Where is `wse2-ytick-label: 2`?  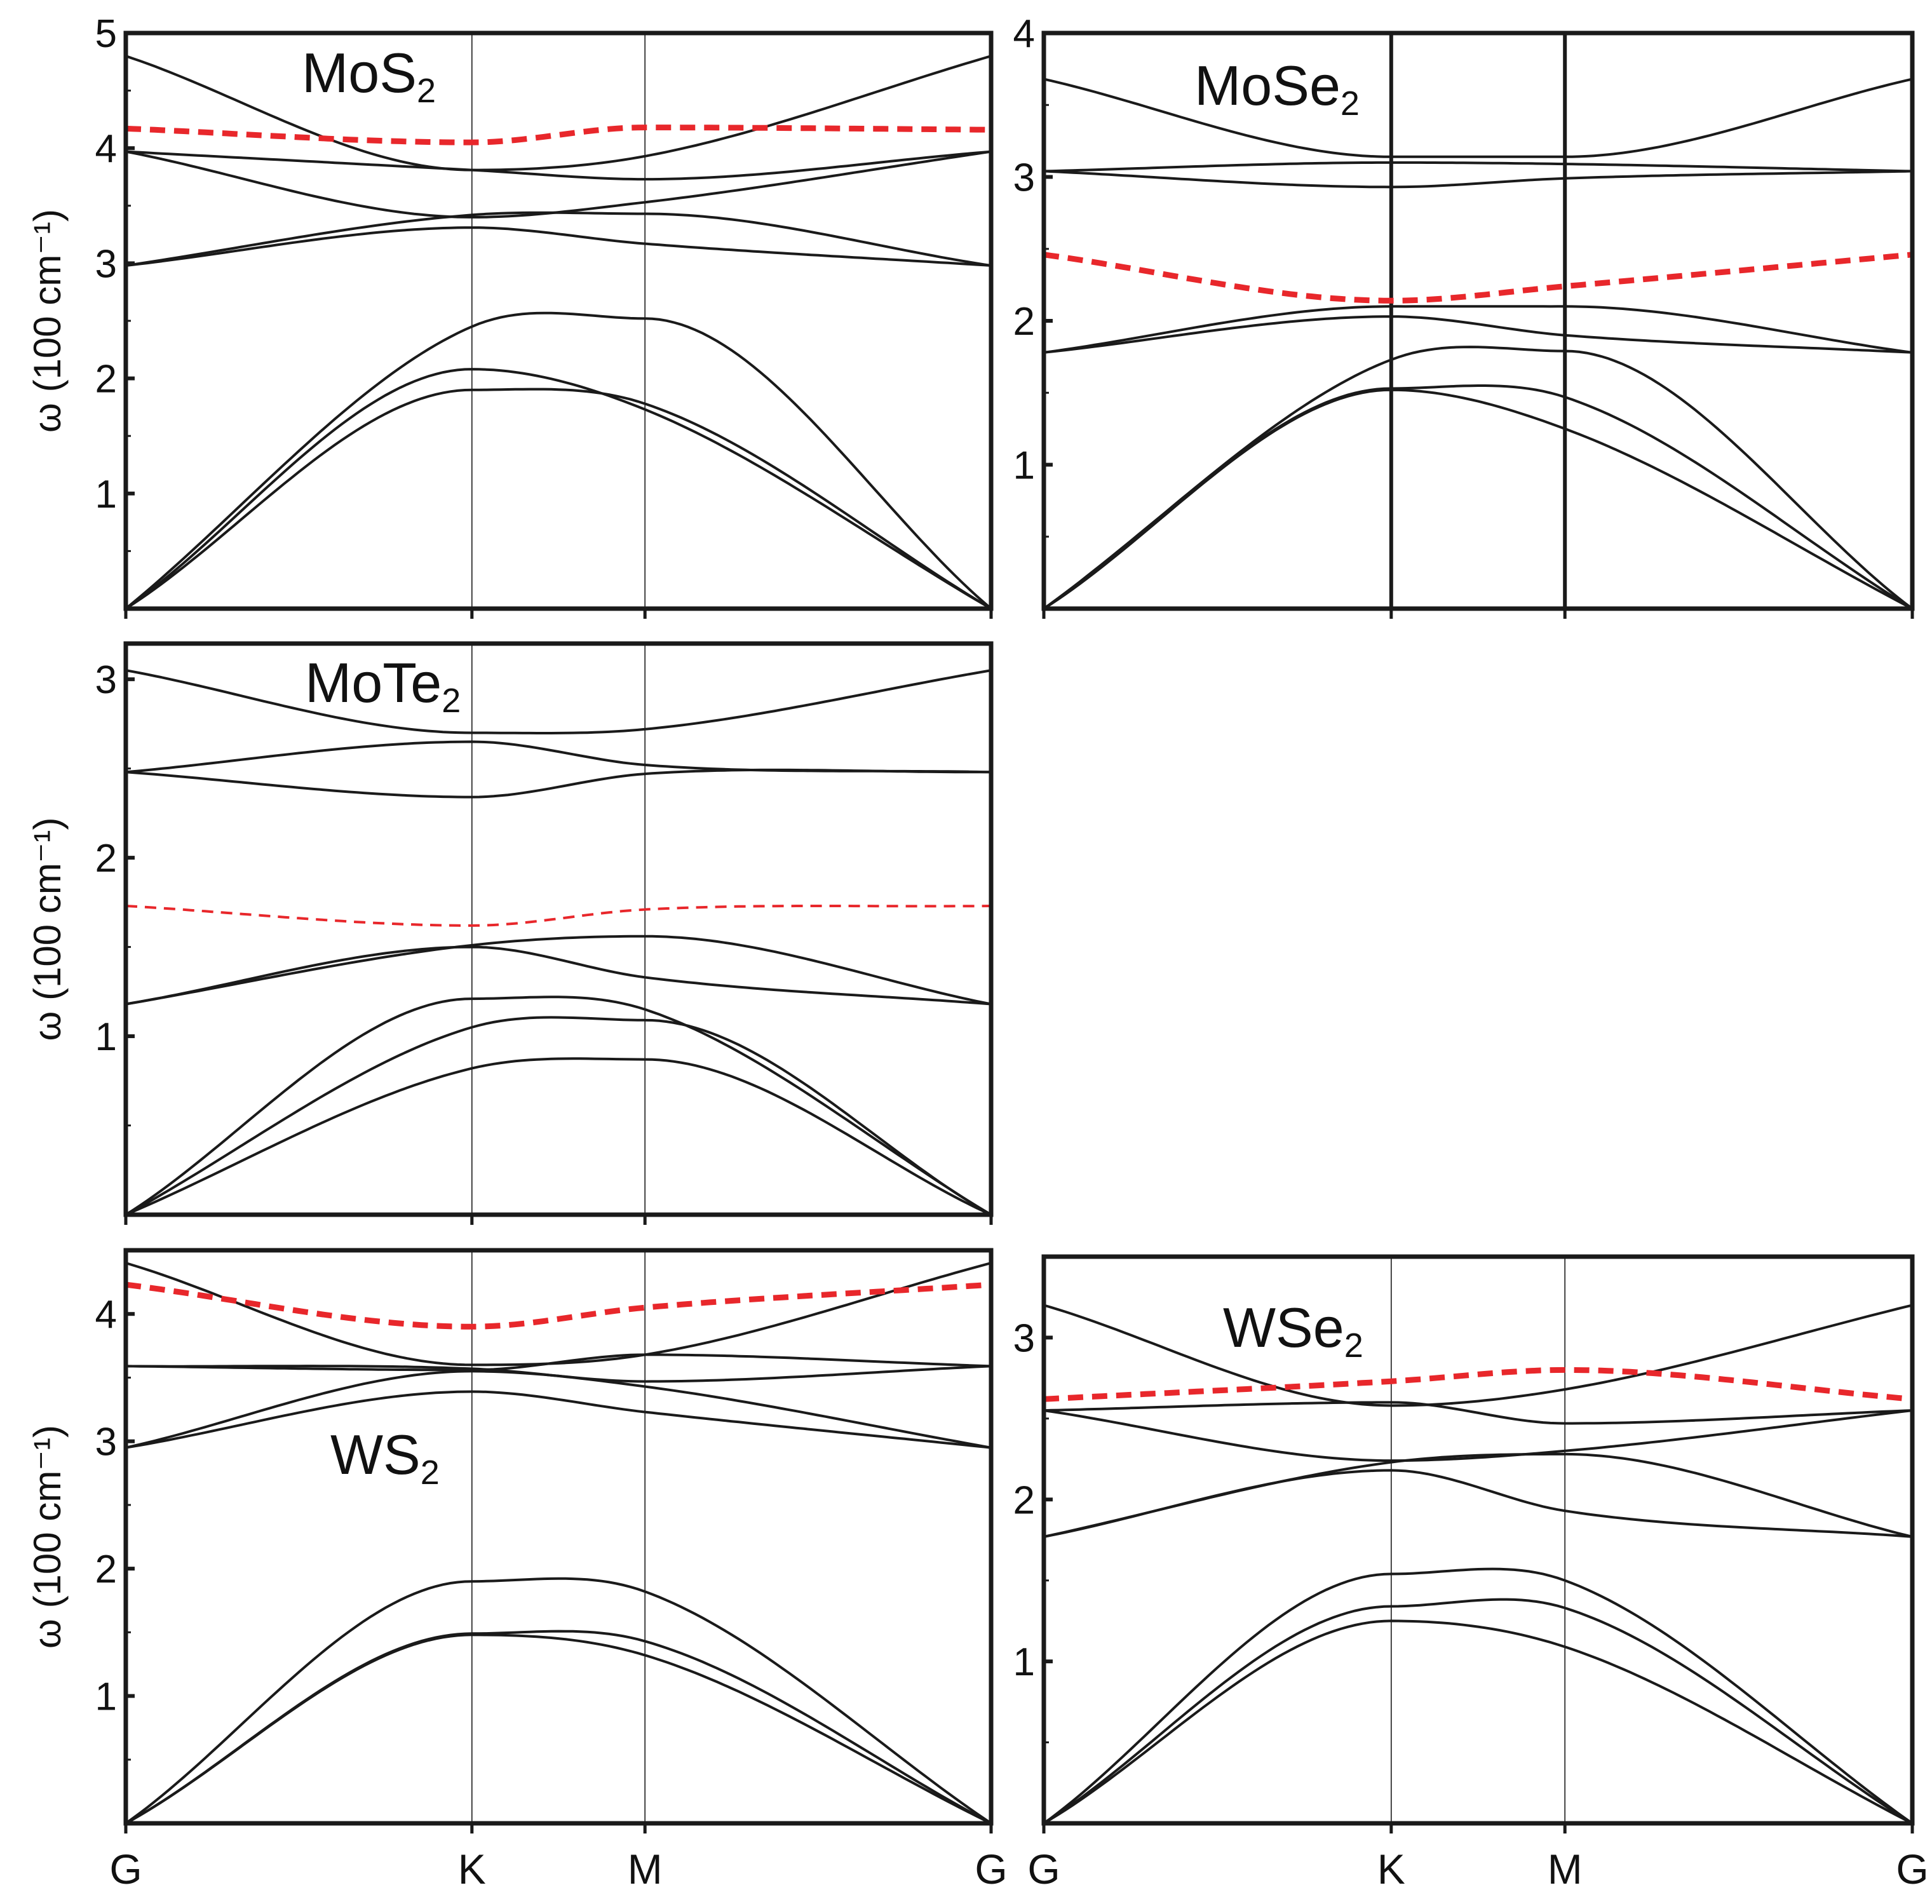
wse2-ytick-label: 2 is located at coordinates (1024, 1500).